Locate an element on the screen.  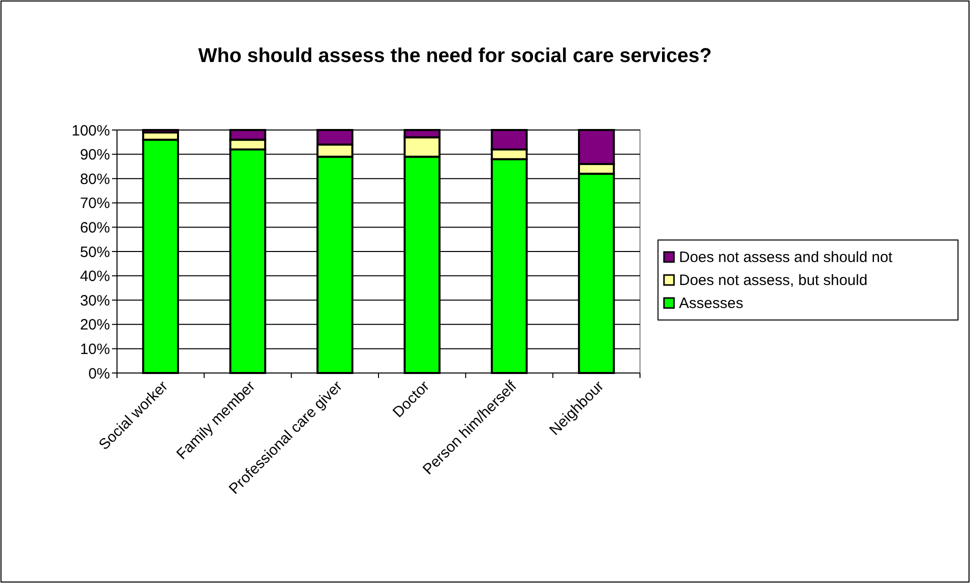
y-tick-label: 80% is located at coordinates (95, 179).